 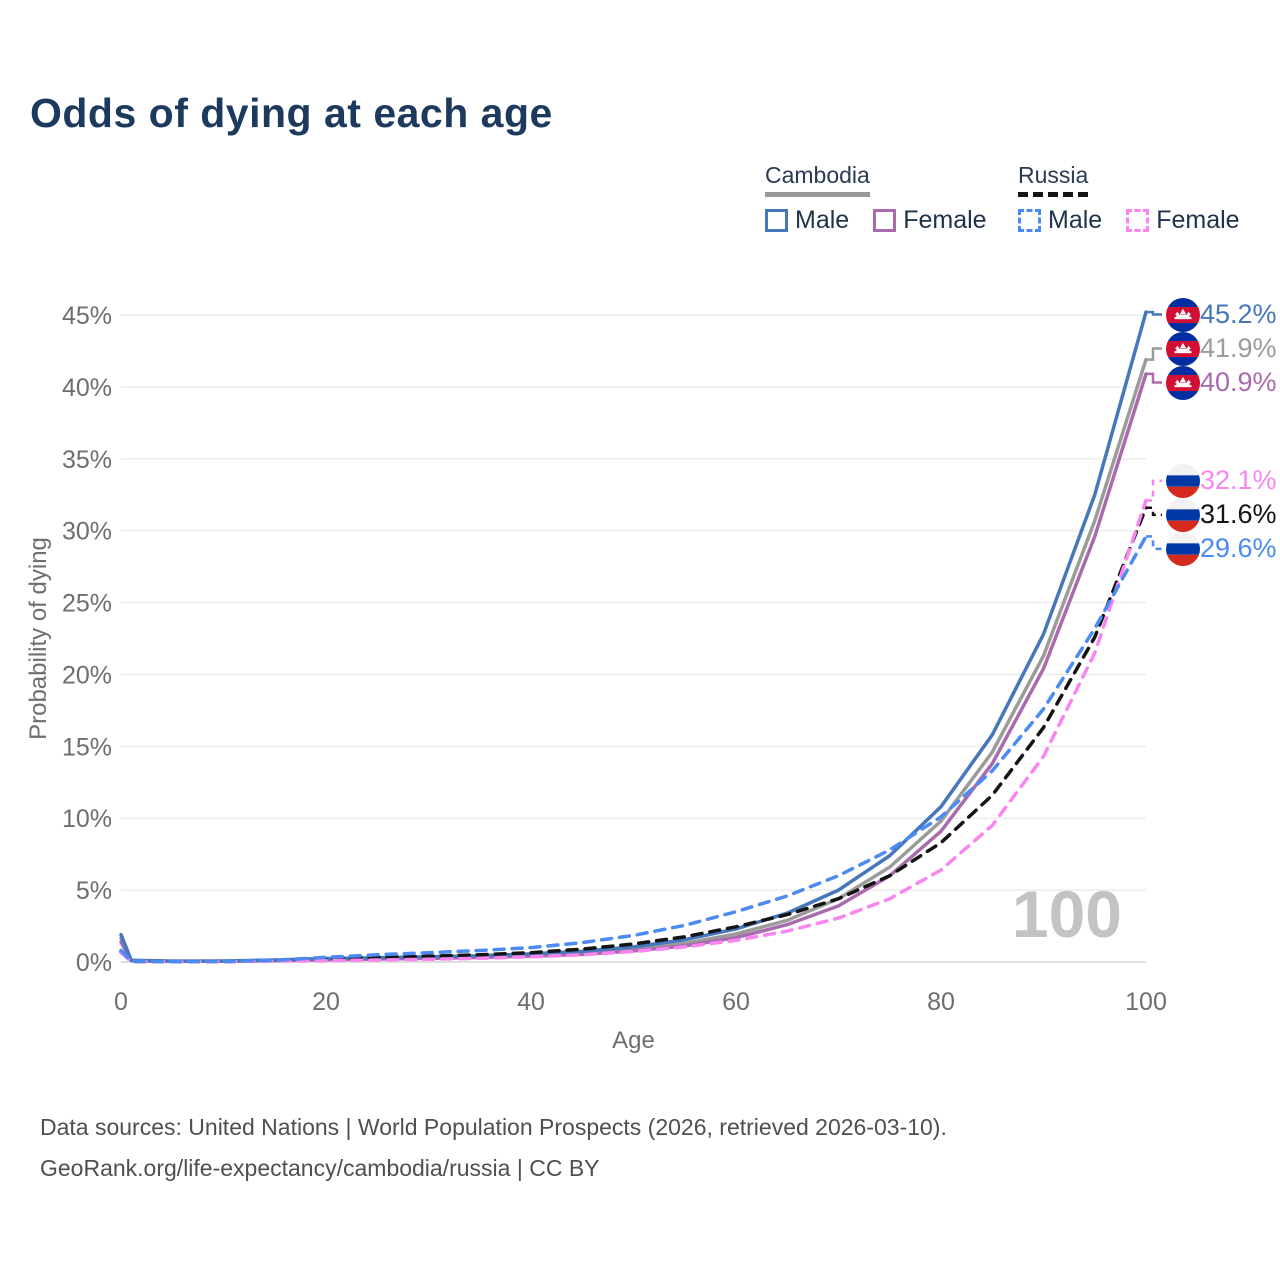 I want to click on legend-item-cambodia-female: Female, so click(x=930, y=220).